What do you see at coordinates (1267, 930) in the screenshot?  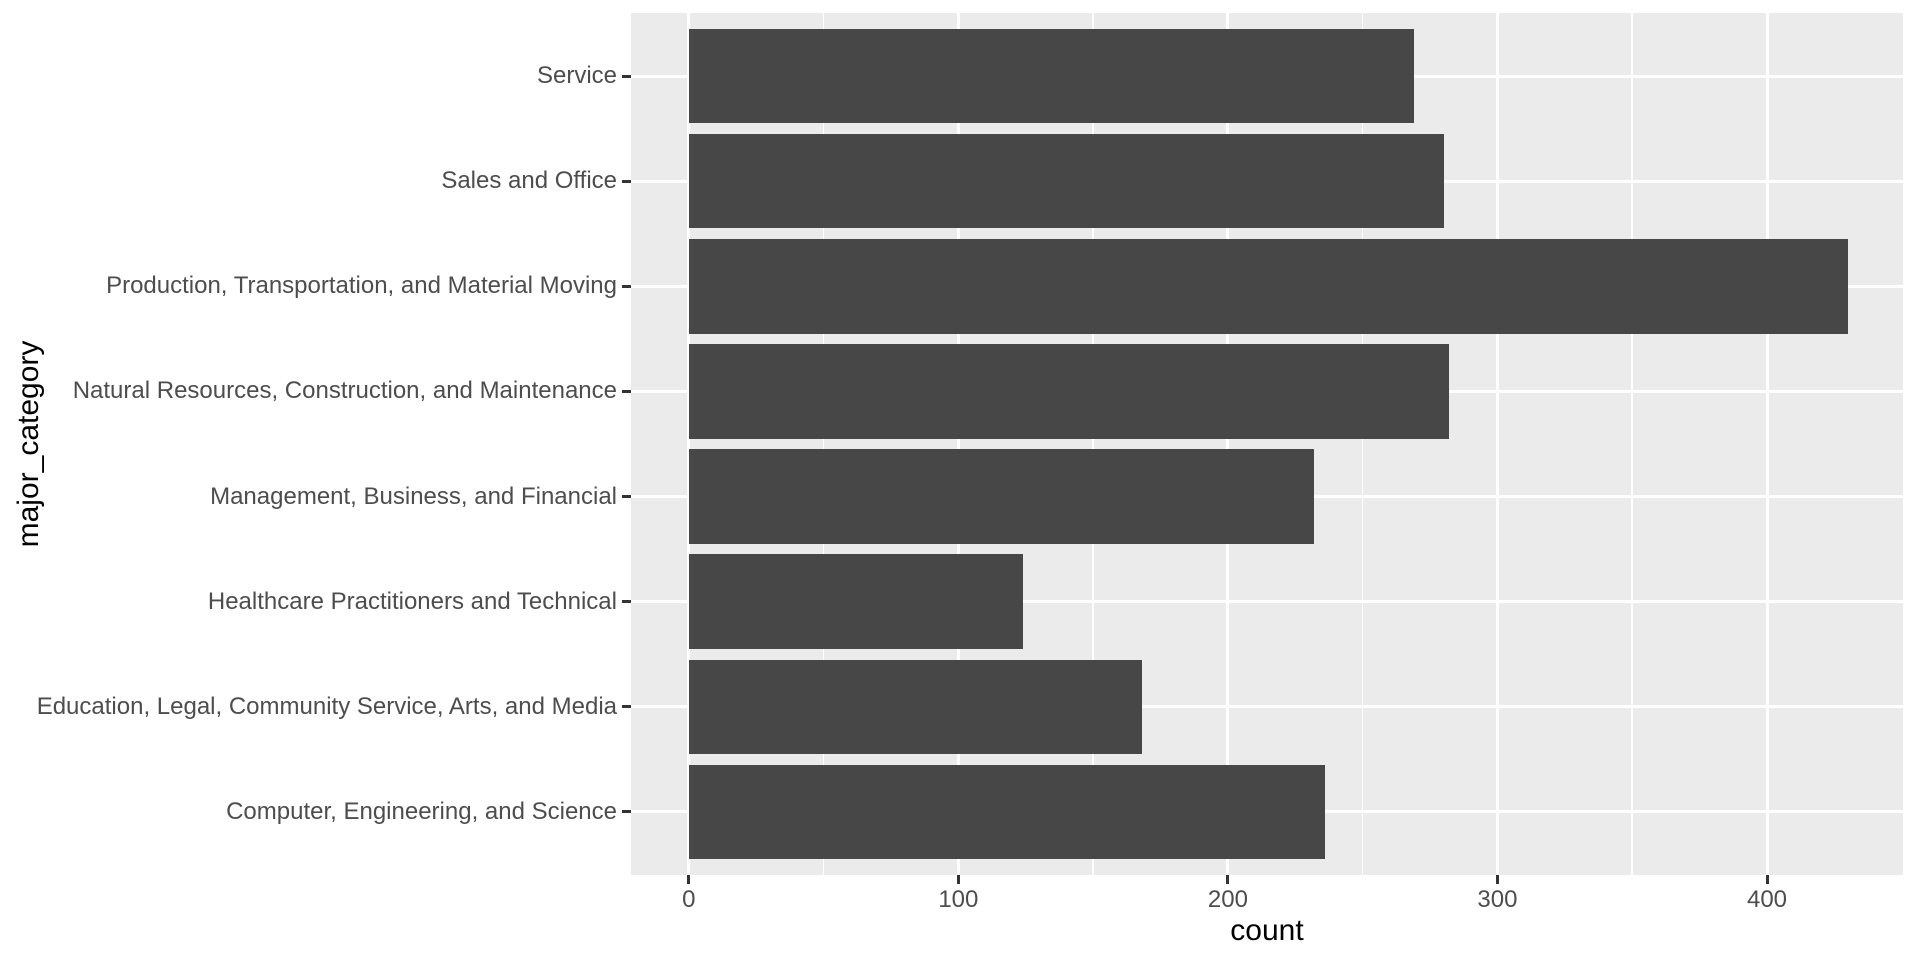 I see `x-axis-title: count` at bounding box center [1267, 930].